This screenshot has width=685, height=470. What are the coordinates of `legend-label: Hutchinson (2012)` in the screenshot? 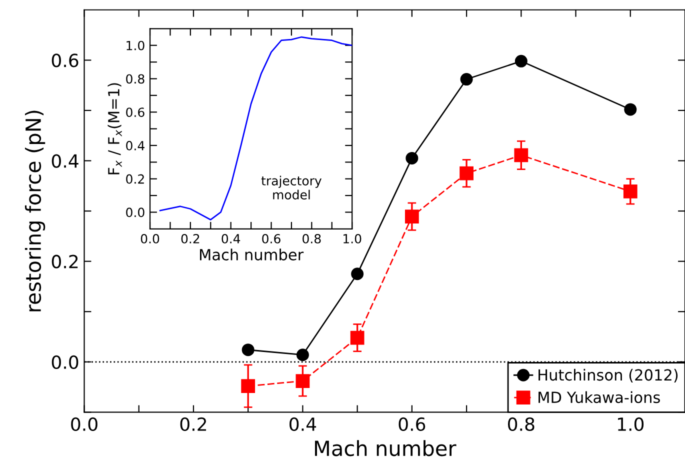 It's located at (608, 375).